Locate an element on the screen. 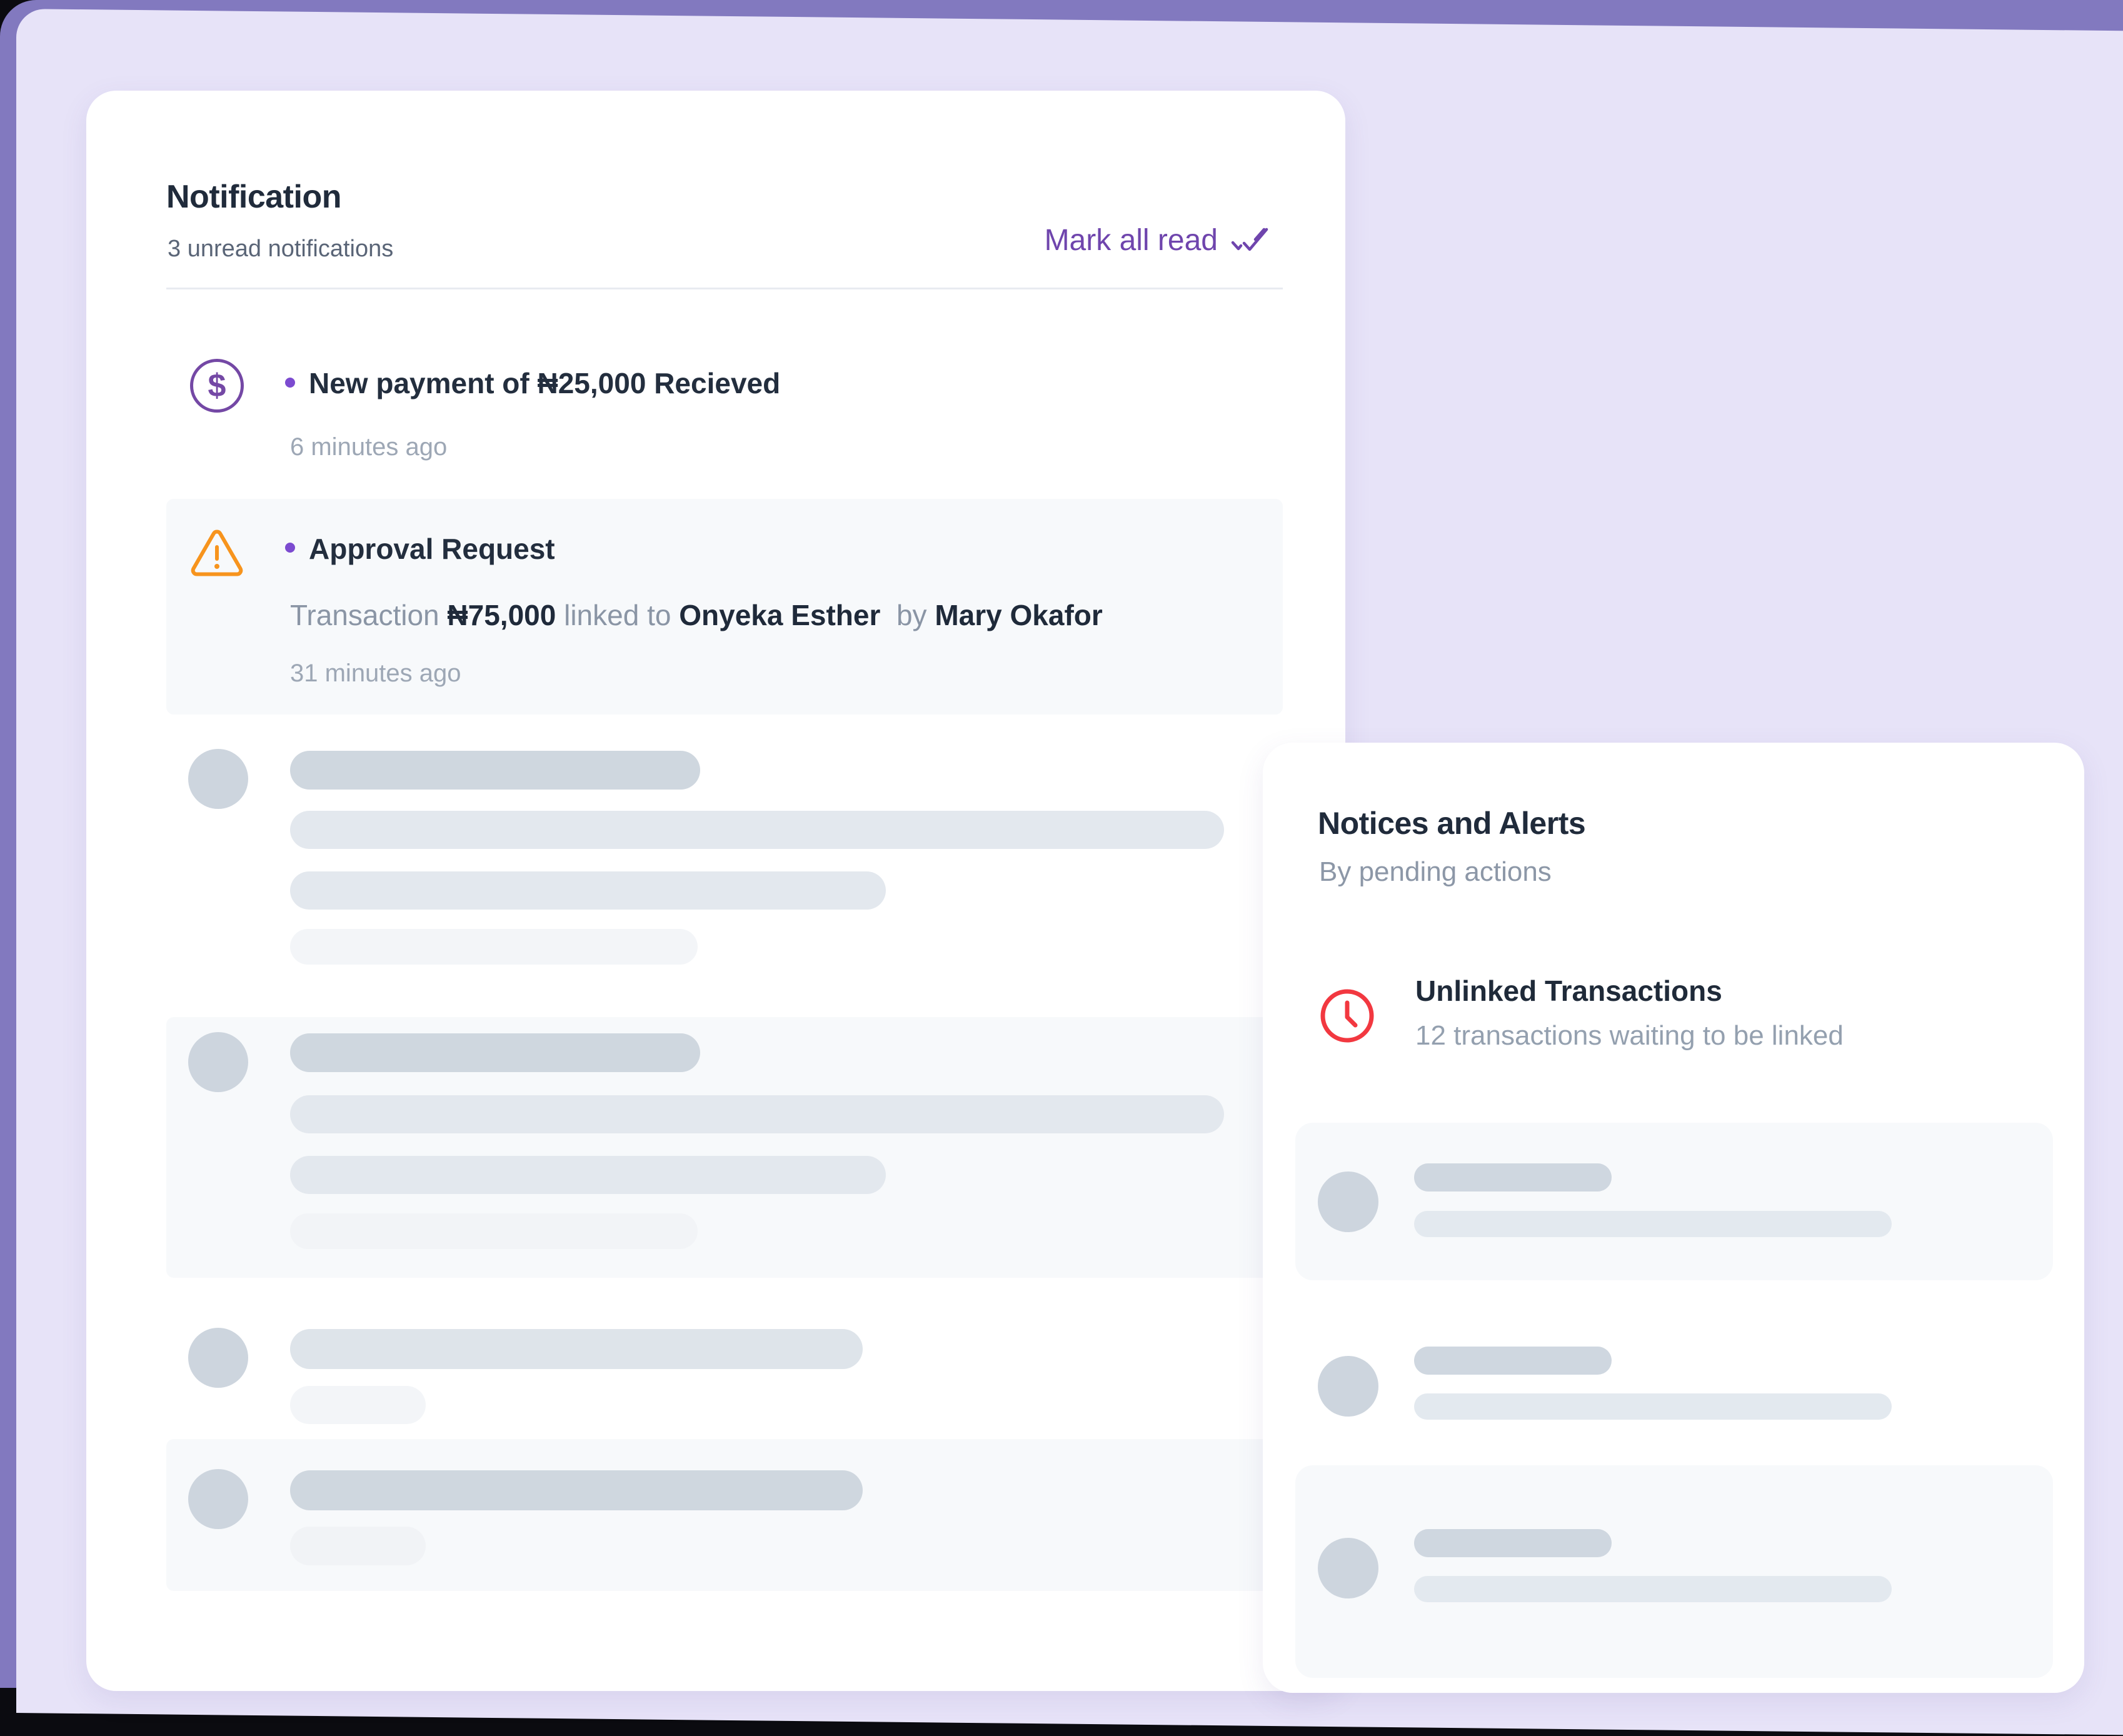  body-text: linked to is located at coordinates (617, 615).